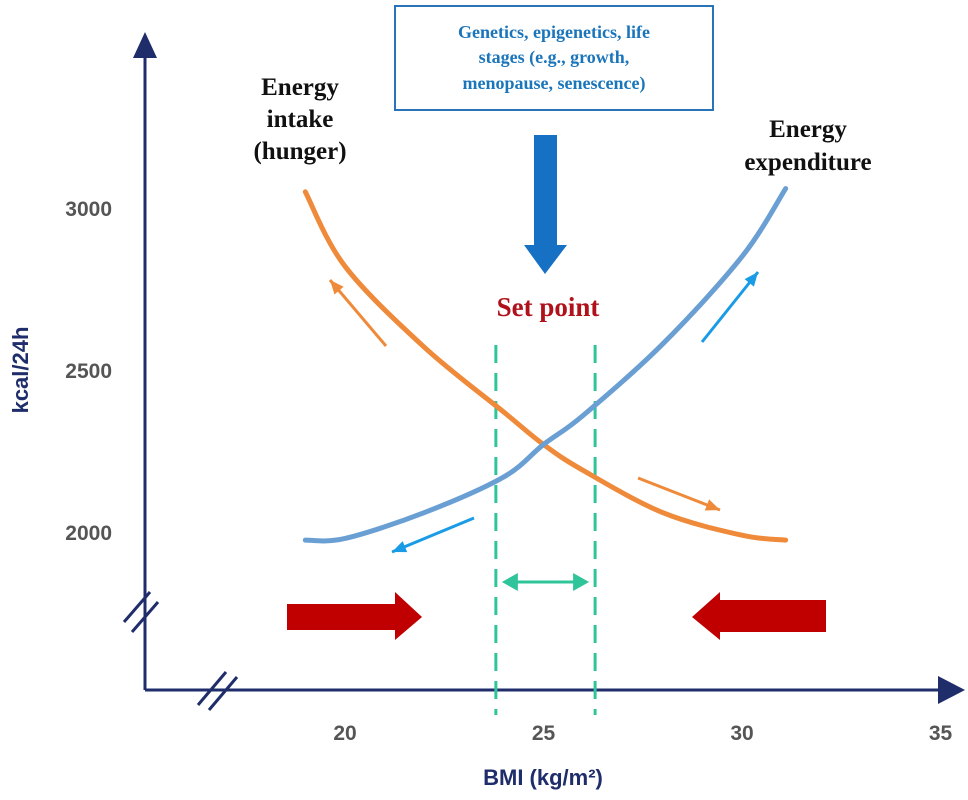  What do you see at coordinates (544, 733) in the screenshot?
I see `x-tick-label: 25` at bounding box center [544, 733].